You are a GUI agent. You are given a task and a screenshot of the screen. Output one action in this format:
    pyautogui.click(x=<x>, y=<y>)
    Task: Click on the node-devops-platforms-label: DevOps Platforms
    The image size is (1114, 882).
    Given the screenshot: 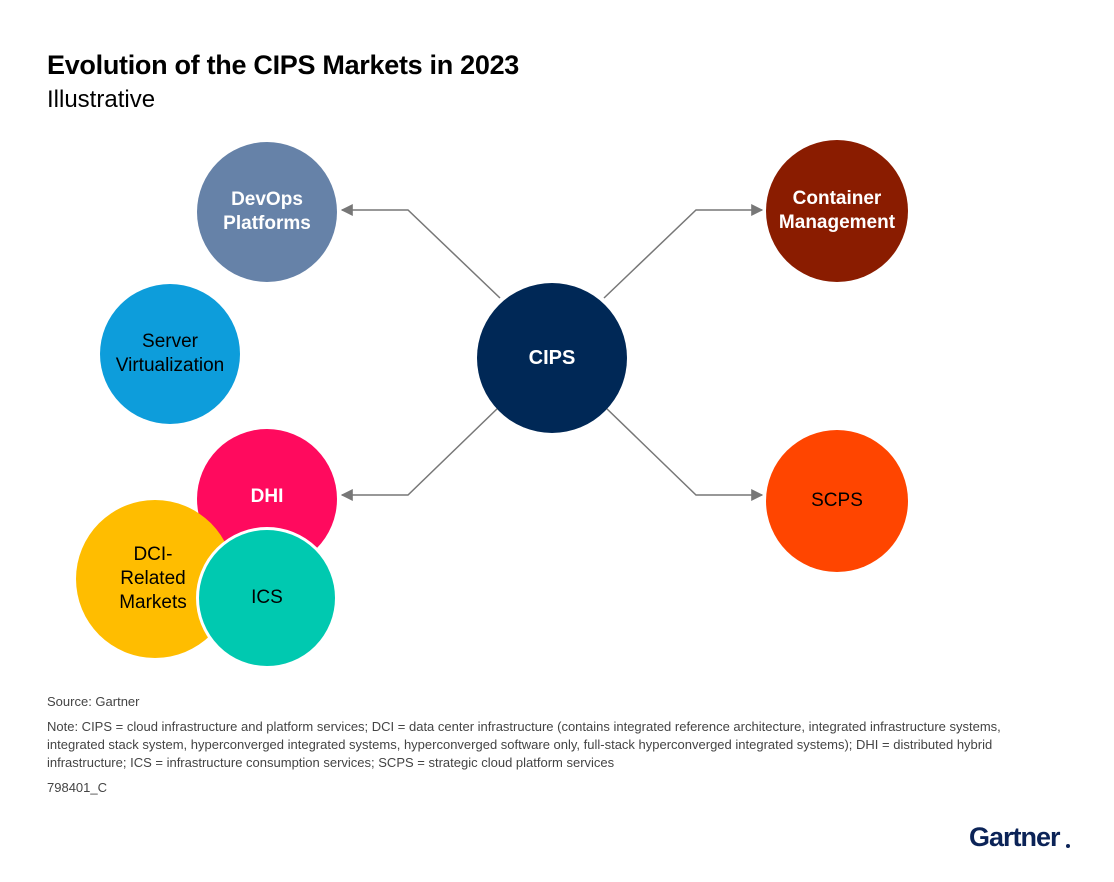 What is the action you would take?
    pyautogui.click(x=267, y=211)
    